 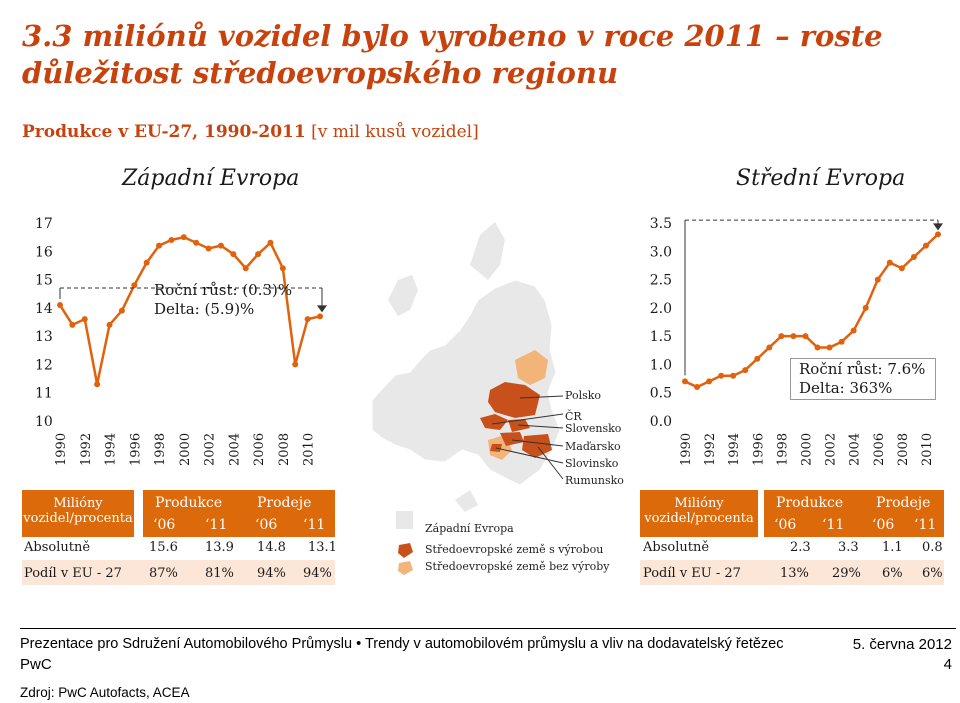 I want to click on y-tick-label: 3.5, so click(x=661, y=224).